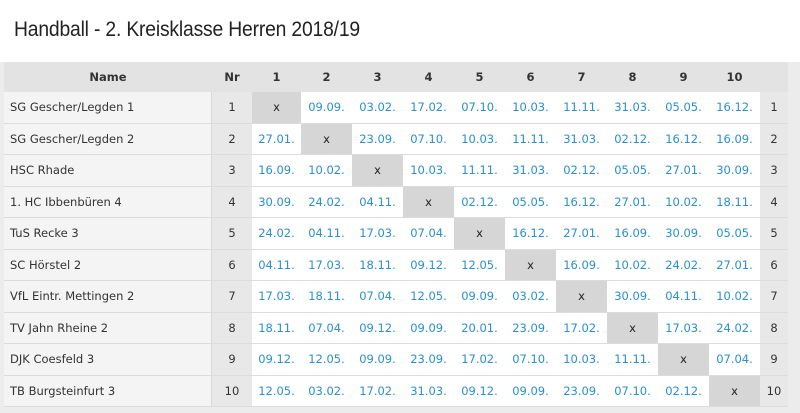  What do you see at coordinates (774, 391) in the screenshot?
I see `team-number-right: 10` at bounding box center [774, 391].